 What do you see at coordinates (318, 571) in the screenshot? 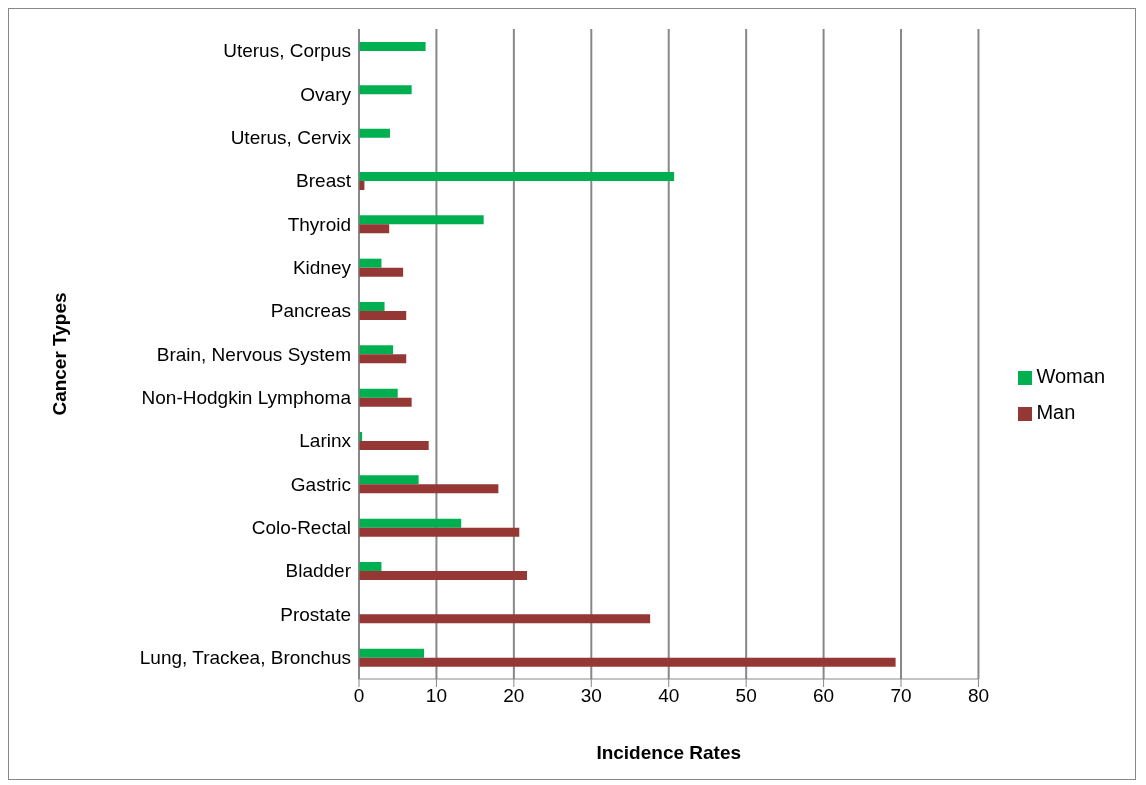
I see `y-tick-label: Bladder` at bounding box center [318, 571].